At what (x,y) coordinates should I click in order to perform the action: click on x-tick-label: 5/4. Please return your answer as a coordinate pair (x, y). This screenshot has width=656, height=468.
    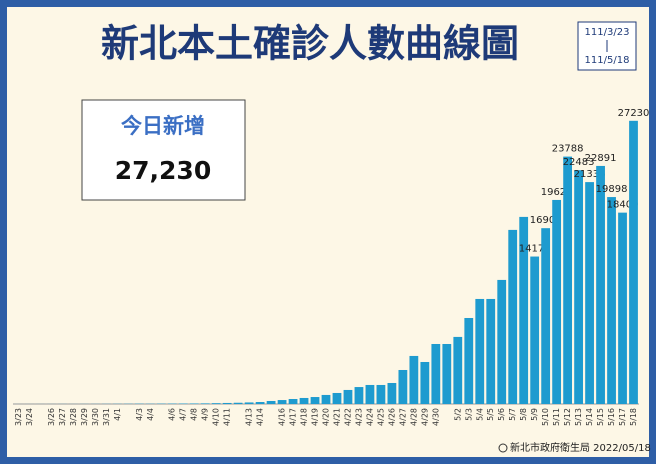
    Looking at the image, I should click on (479, 414).